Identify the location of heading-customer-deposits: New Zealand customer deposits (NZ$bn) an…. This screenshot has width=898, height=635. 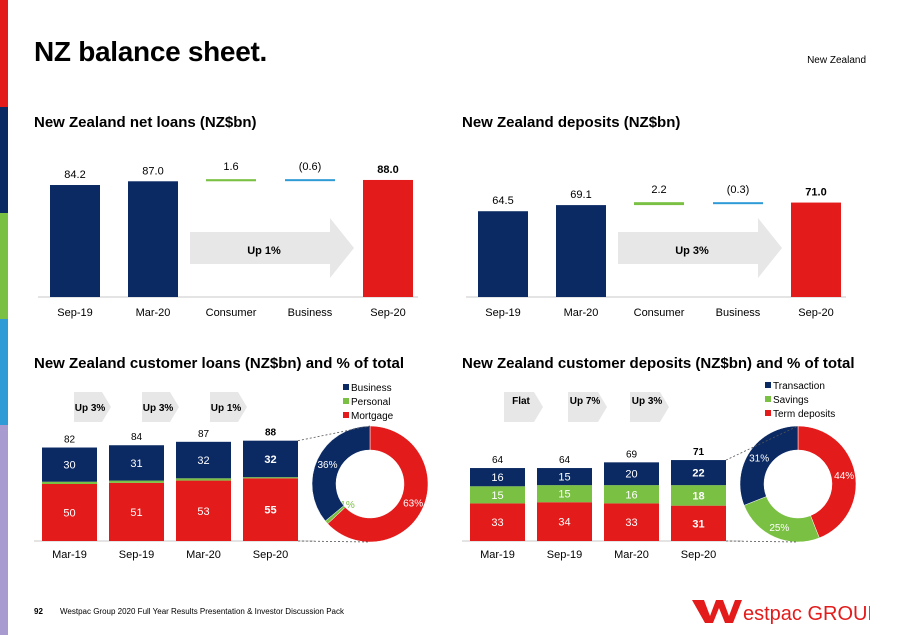
(658, 363).